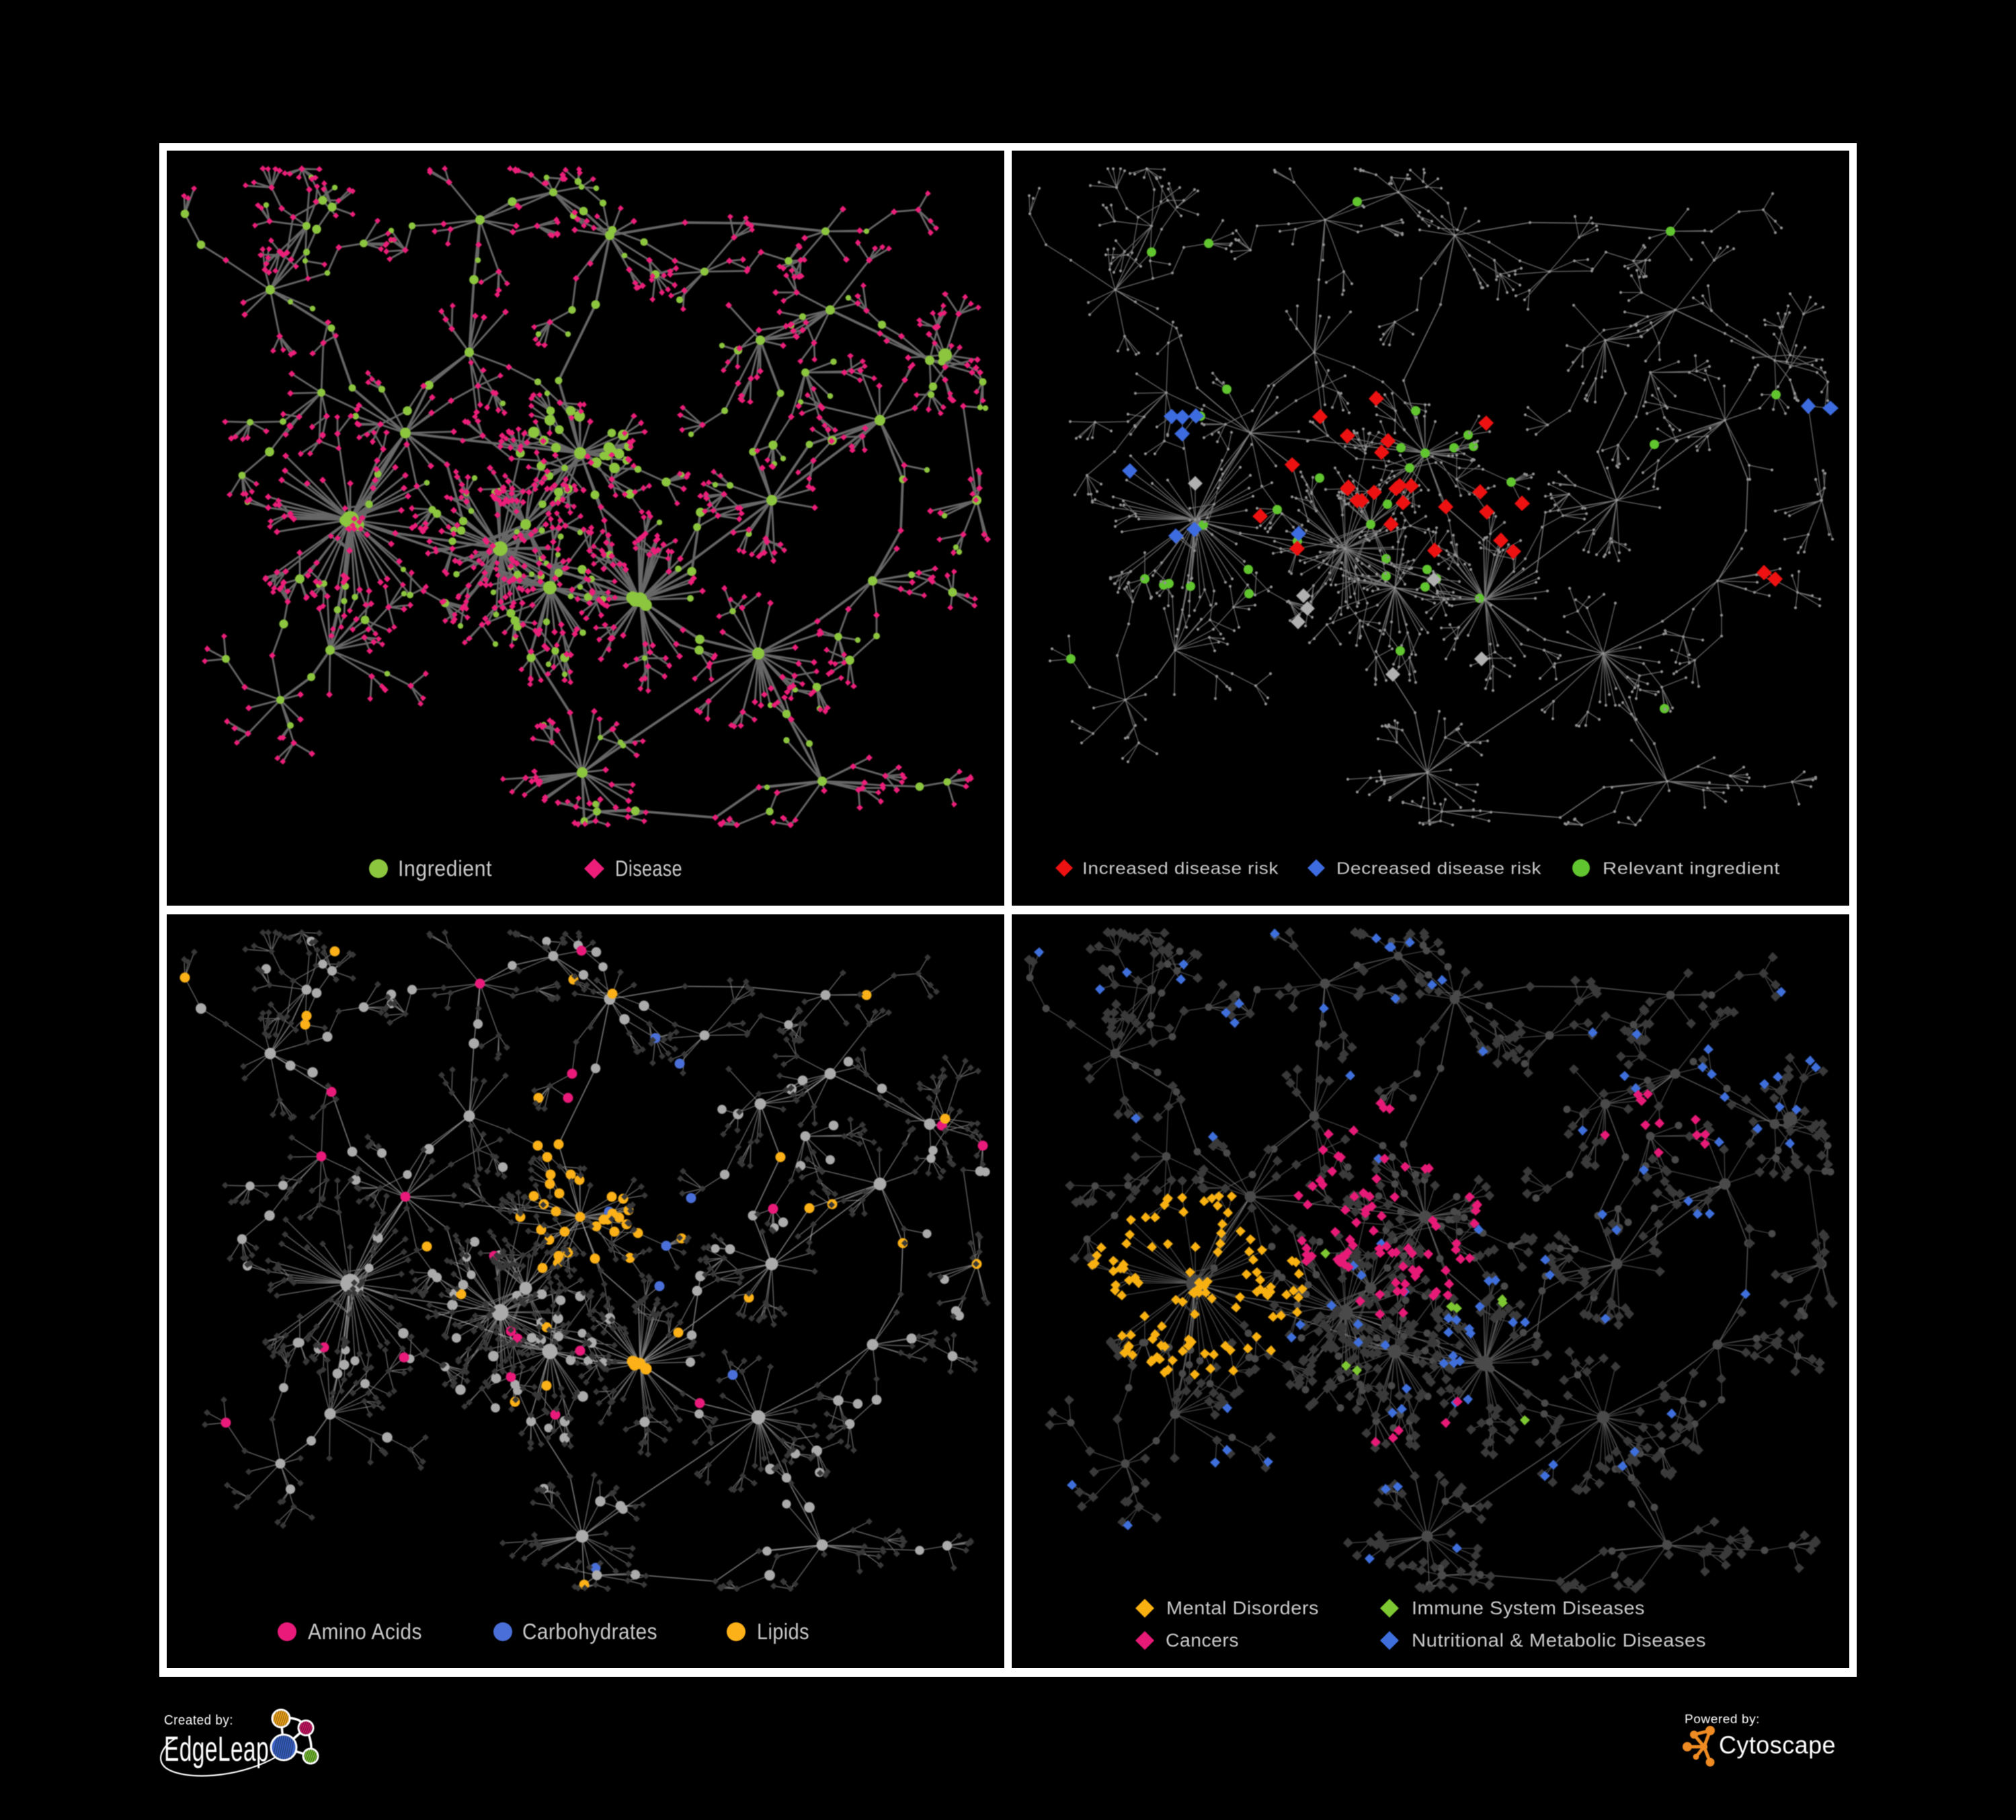  I want to click on svg-text: Lipids, so click(783, 1631).